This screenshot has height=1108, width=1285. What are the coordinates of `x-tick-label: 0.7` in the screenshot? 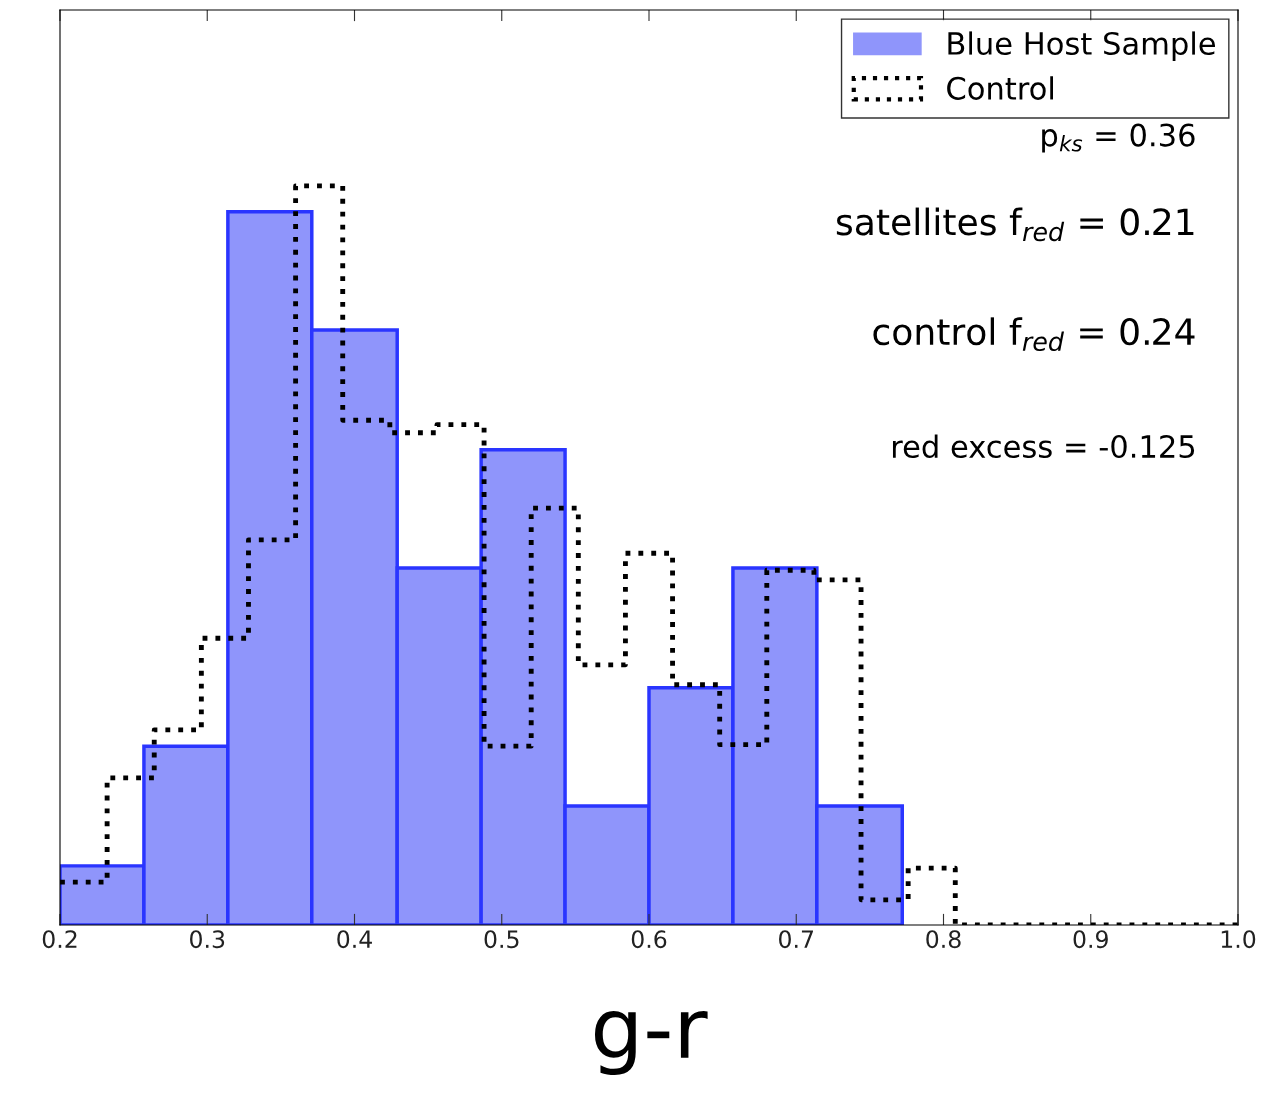 It's located at (796, 939).